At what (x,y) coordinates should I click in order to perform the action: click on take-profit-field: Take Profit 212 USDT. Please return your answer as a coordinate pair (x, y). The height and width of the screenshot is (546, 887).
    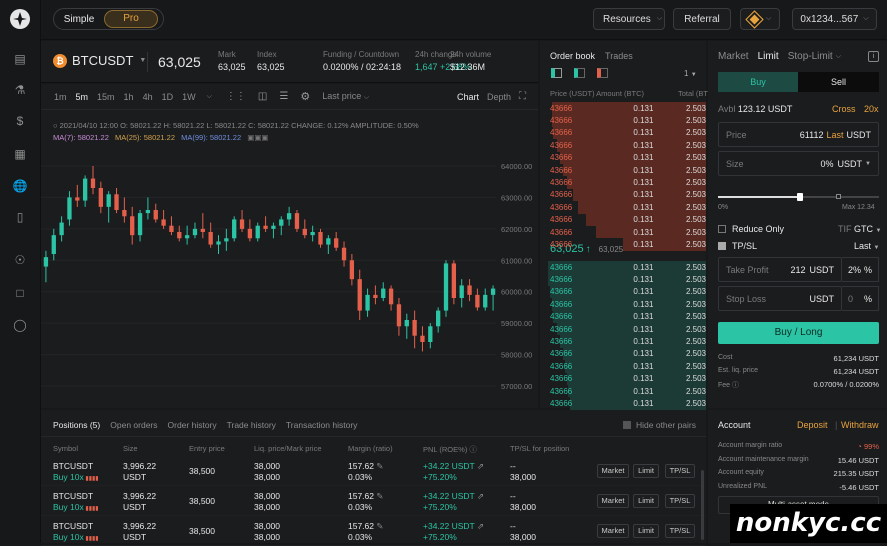
    Looking at the image, I should click on (780, 269).